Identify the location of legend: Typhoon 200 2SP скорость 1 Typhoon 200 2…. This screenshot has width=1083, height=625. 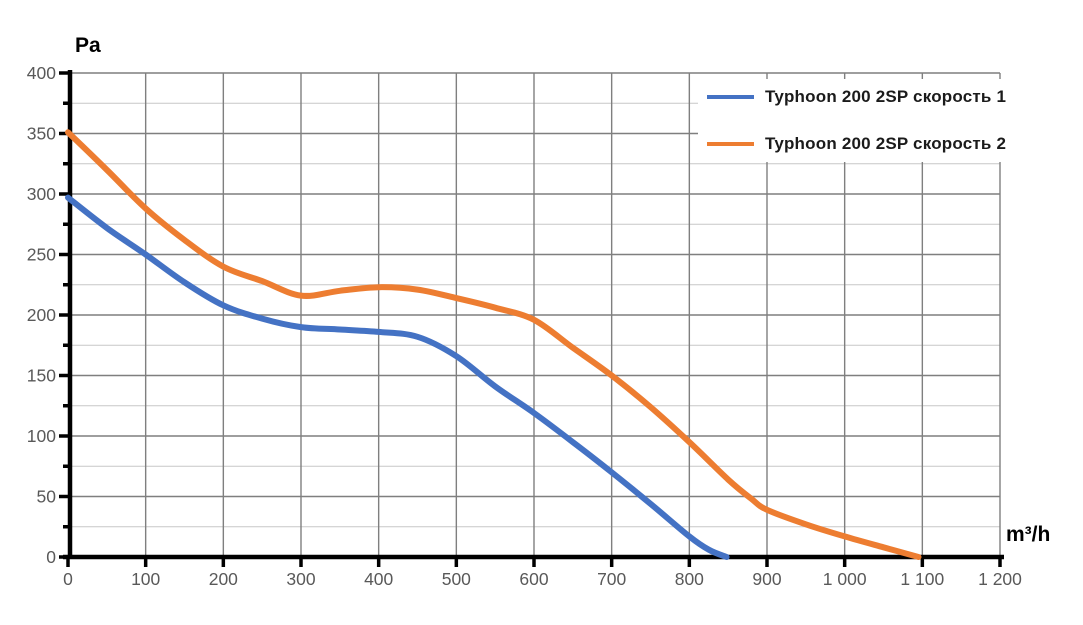
(852, 120).